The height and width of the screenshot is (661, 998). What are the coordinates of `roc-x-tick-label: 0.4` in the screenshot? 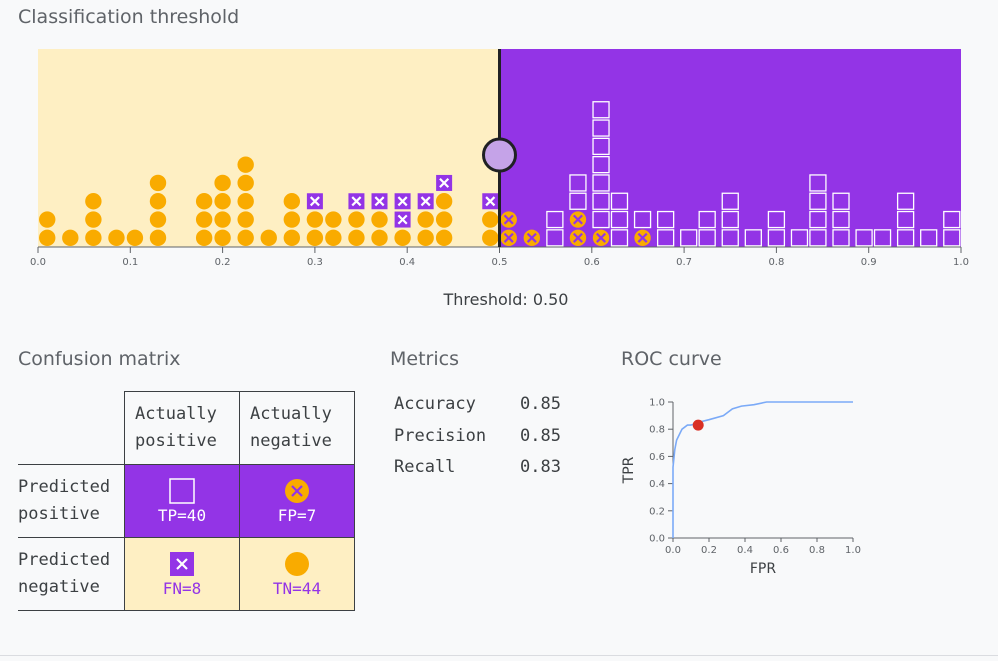 It's located at (745, 550).